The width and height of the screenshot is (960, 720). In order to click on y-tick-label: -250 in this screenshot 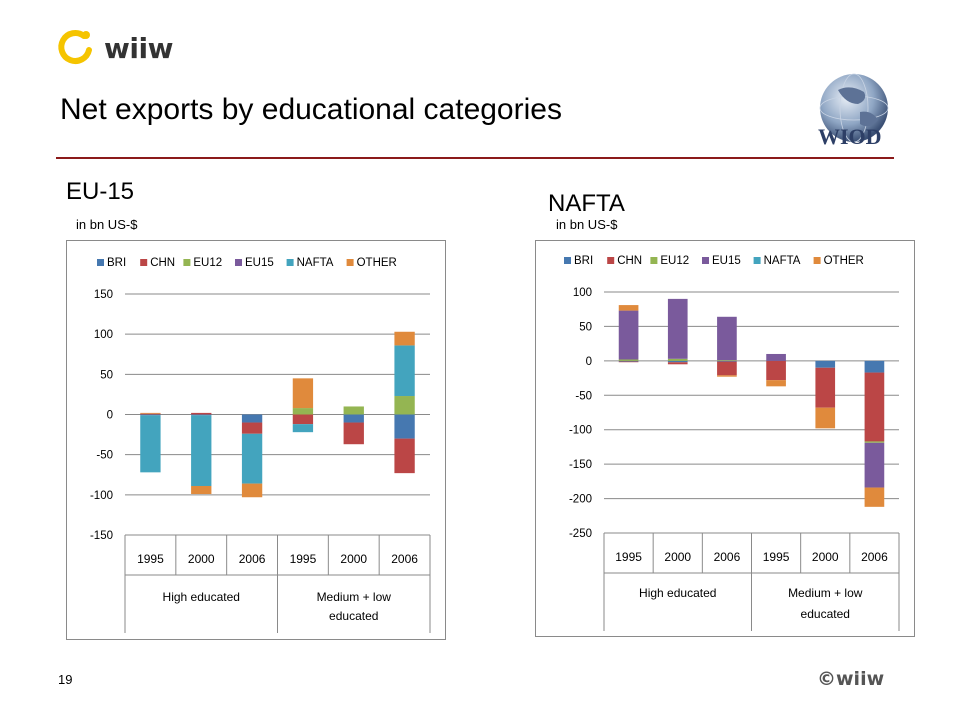, I will do `click(580, 534)`.